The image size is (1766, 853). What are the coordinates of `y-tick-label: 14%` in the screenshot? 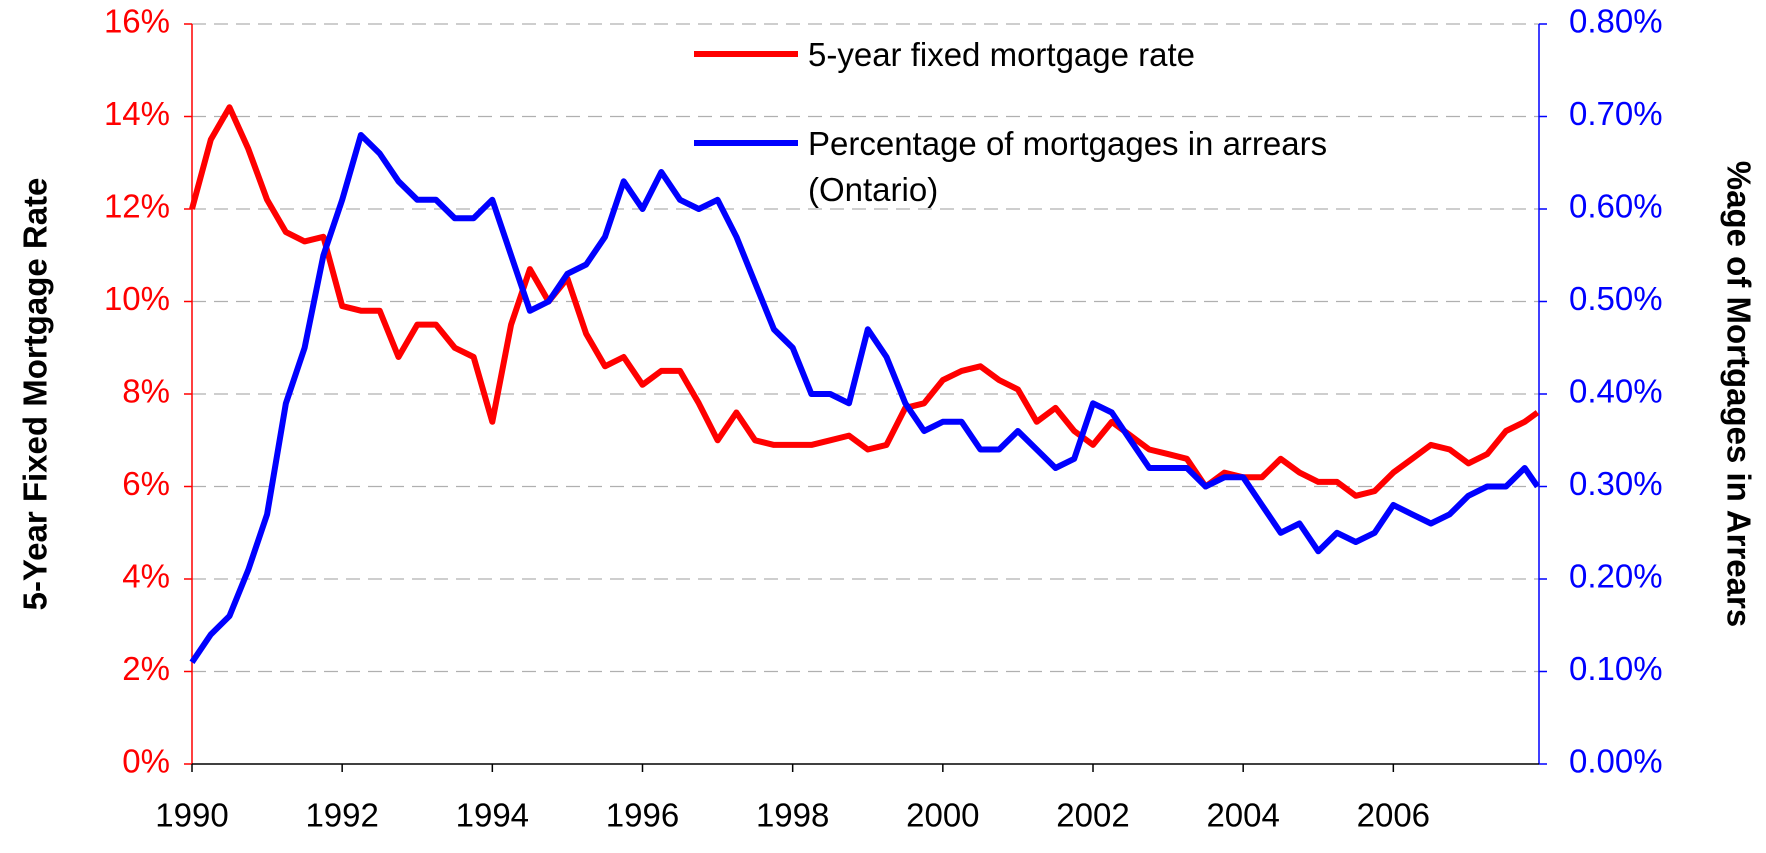 It's located at (137, 113).